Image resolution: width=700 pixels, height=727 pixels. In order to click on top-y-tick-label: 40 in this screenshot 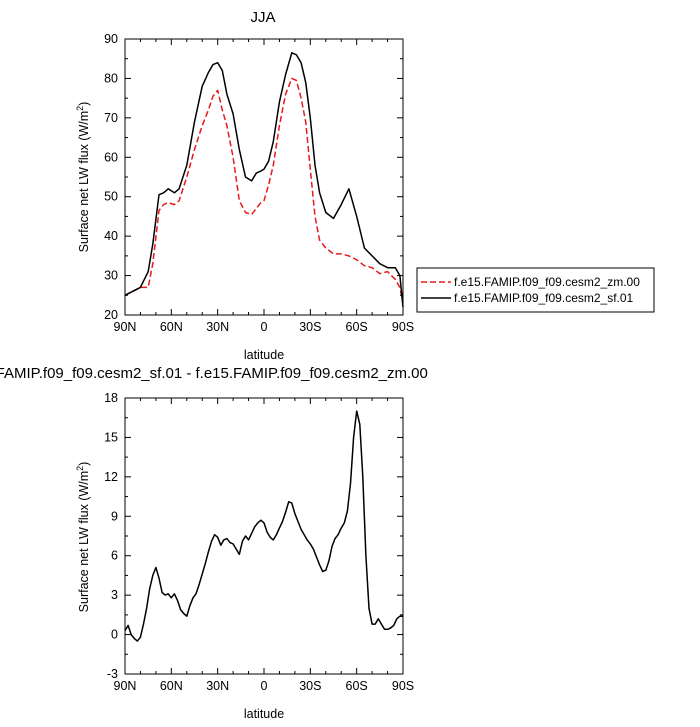, I will do `click(111, 236)`.